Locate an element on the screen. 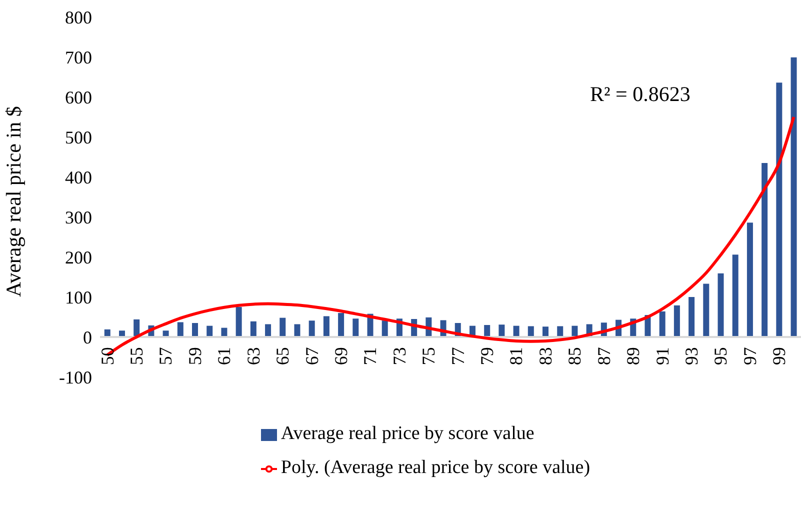  x-tick-label: 61 is located at coordinates (224, 356).